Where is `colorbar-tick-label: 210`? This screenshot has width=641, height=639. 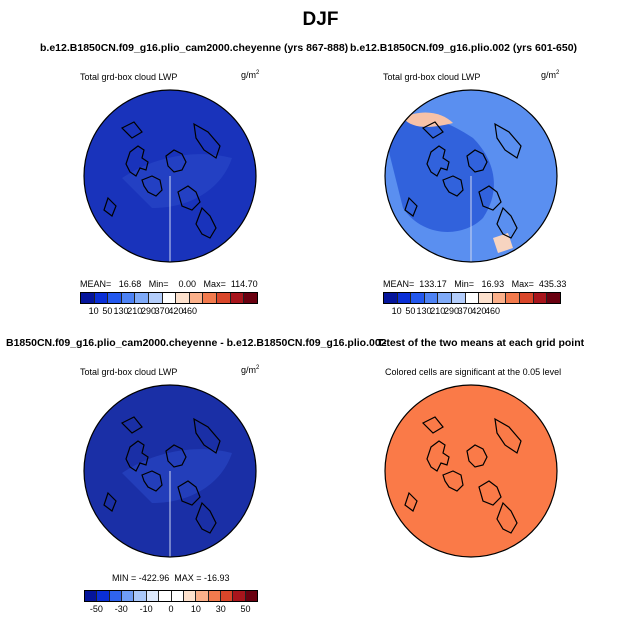 colorbar-tick-label: 210 is located at coordinates (438, 311).